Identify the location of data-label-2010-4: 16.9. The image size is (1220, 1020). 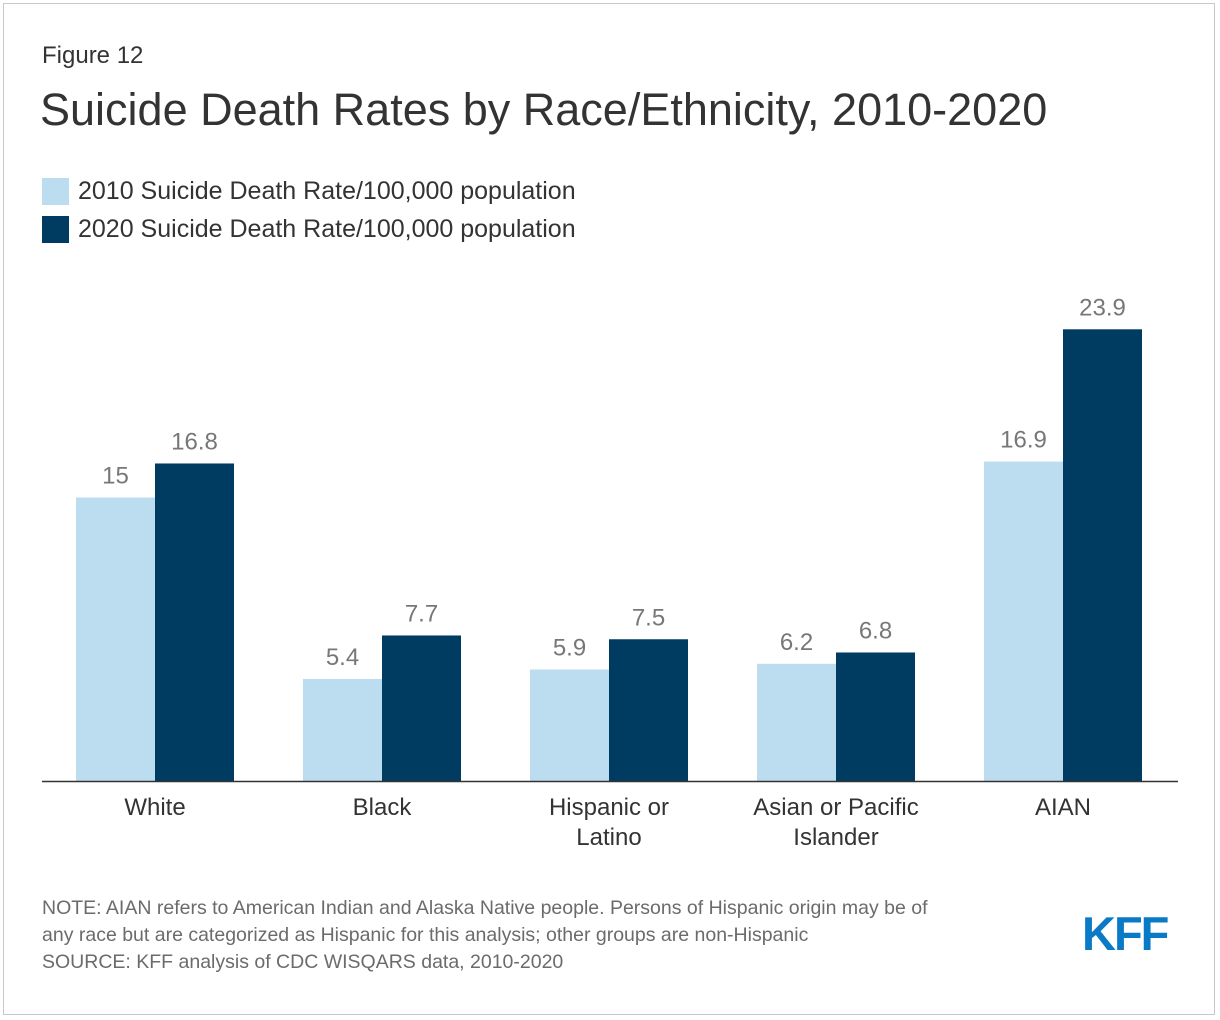
(1023, 440).